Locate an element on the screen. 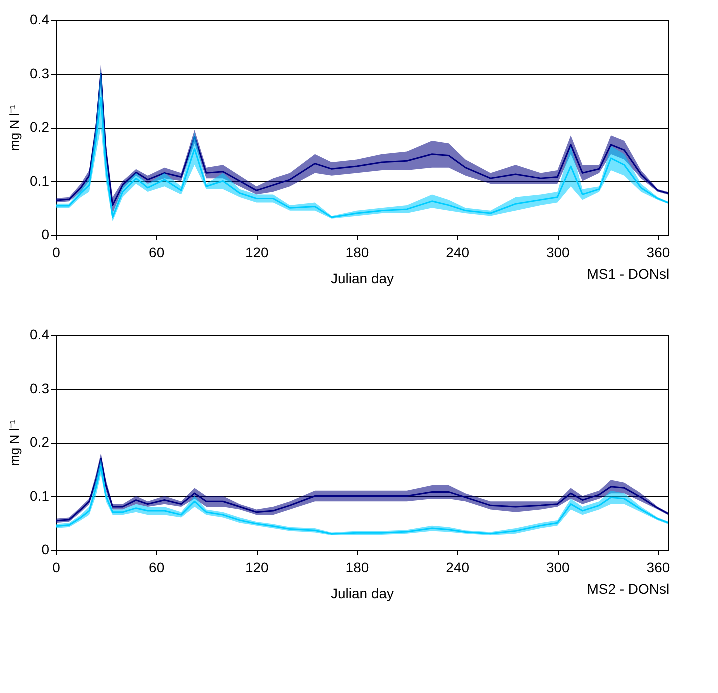  text: MS2 - DONsl is located at coordinates (628, 589).